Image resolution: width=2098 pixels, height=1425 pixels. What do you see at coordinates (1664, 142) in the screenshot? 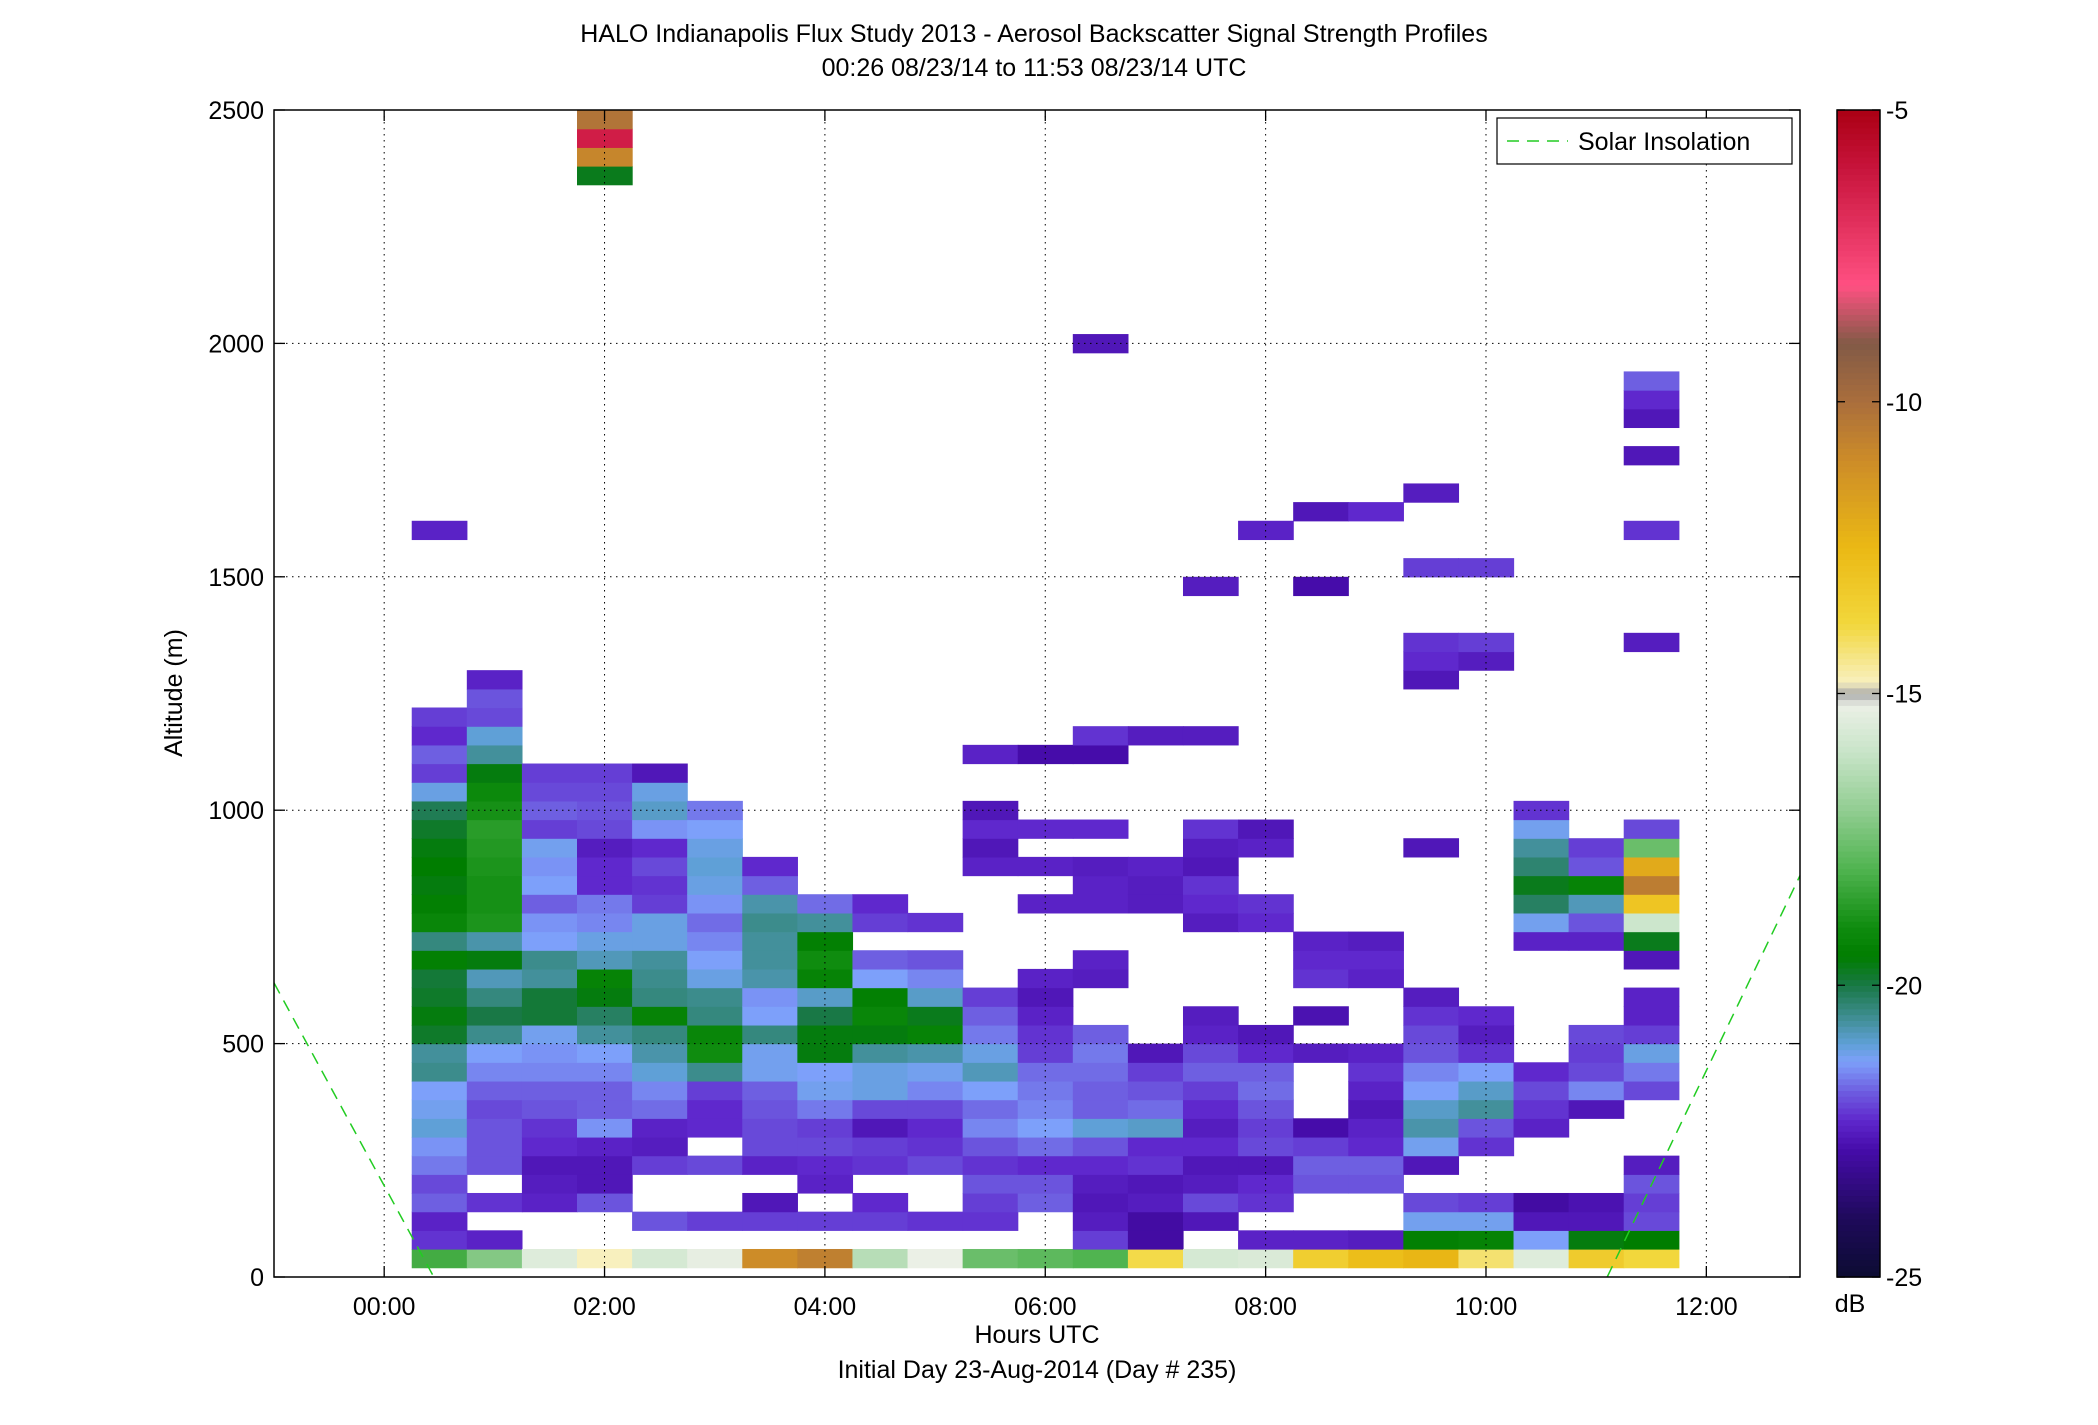
I see `legend-entry-solar-insolation: Solar Insolation` at bounding box center [1664, 142].